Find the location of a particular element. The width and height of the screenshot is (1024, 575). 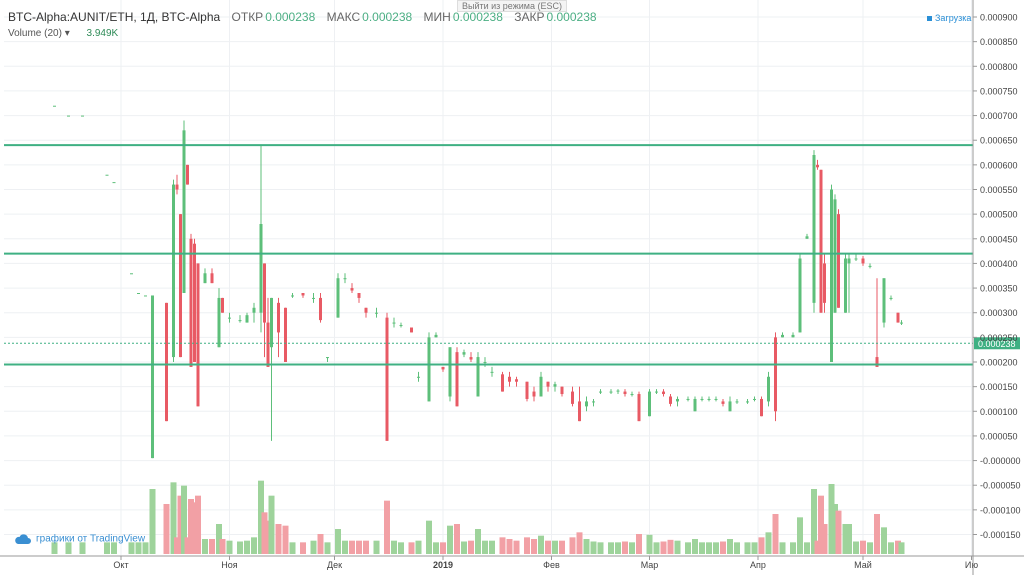

exit-fullscreen-tooltip: Выйти из режима (ESC) is located at coordinates (512, 6).